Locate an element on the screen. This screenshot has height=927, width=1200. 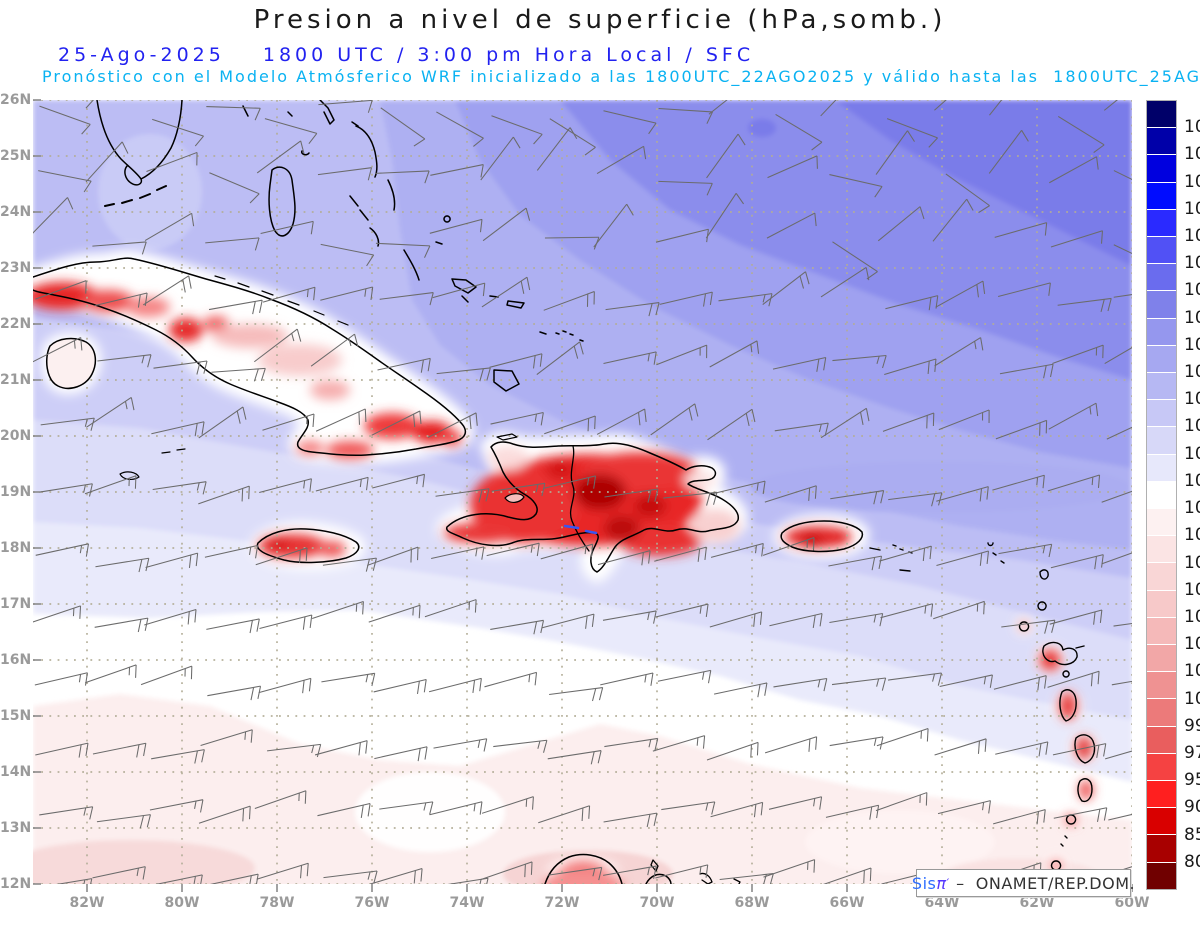
lat-label: 21N is located at coordinates (16, 380).